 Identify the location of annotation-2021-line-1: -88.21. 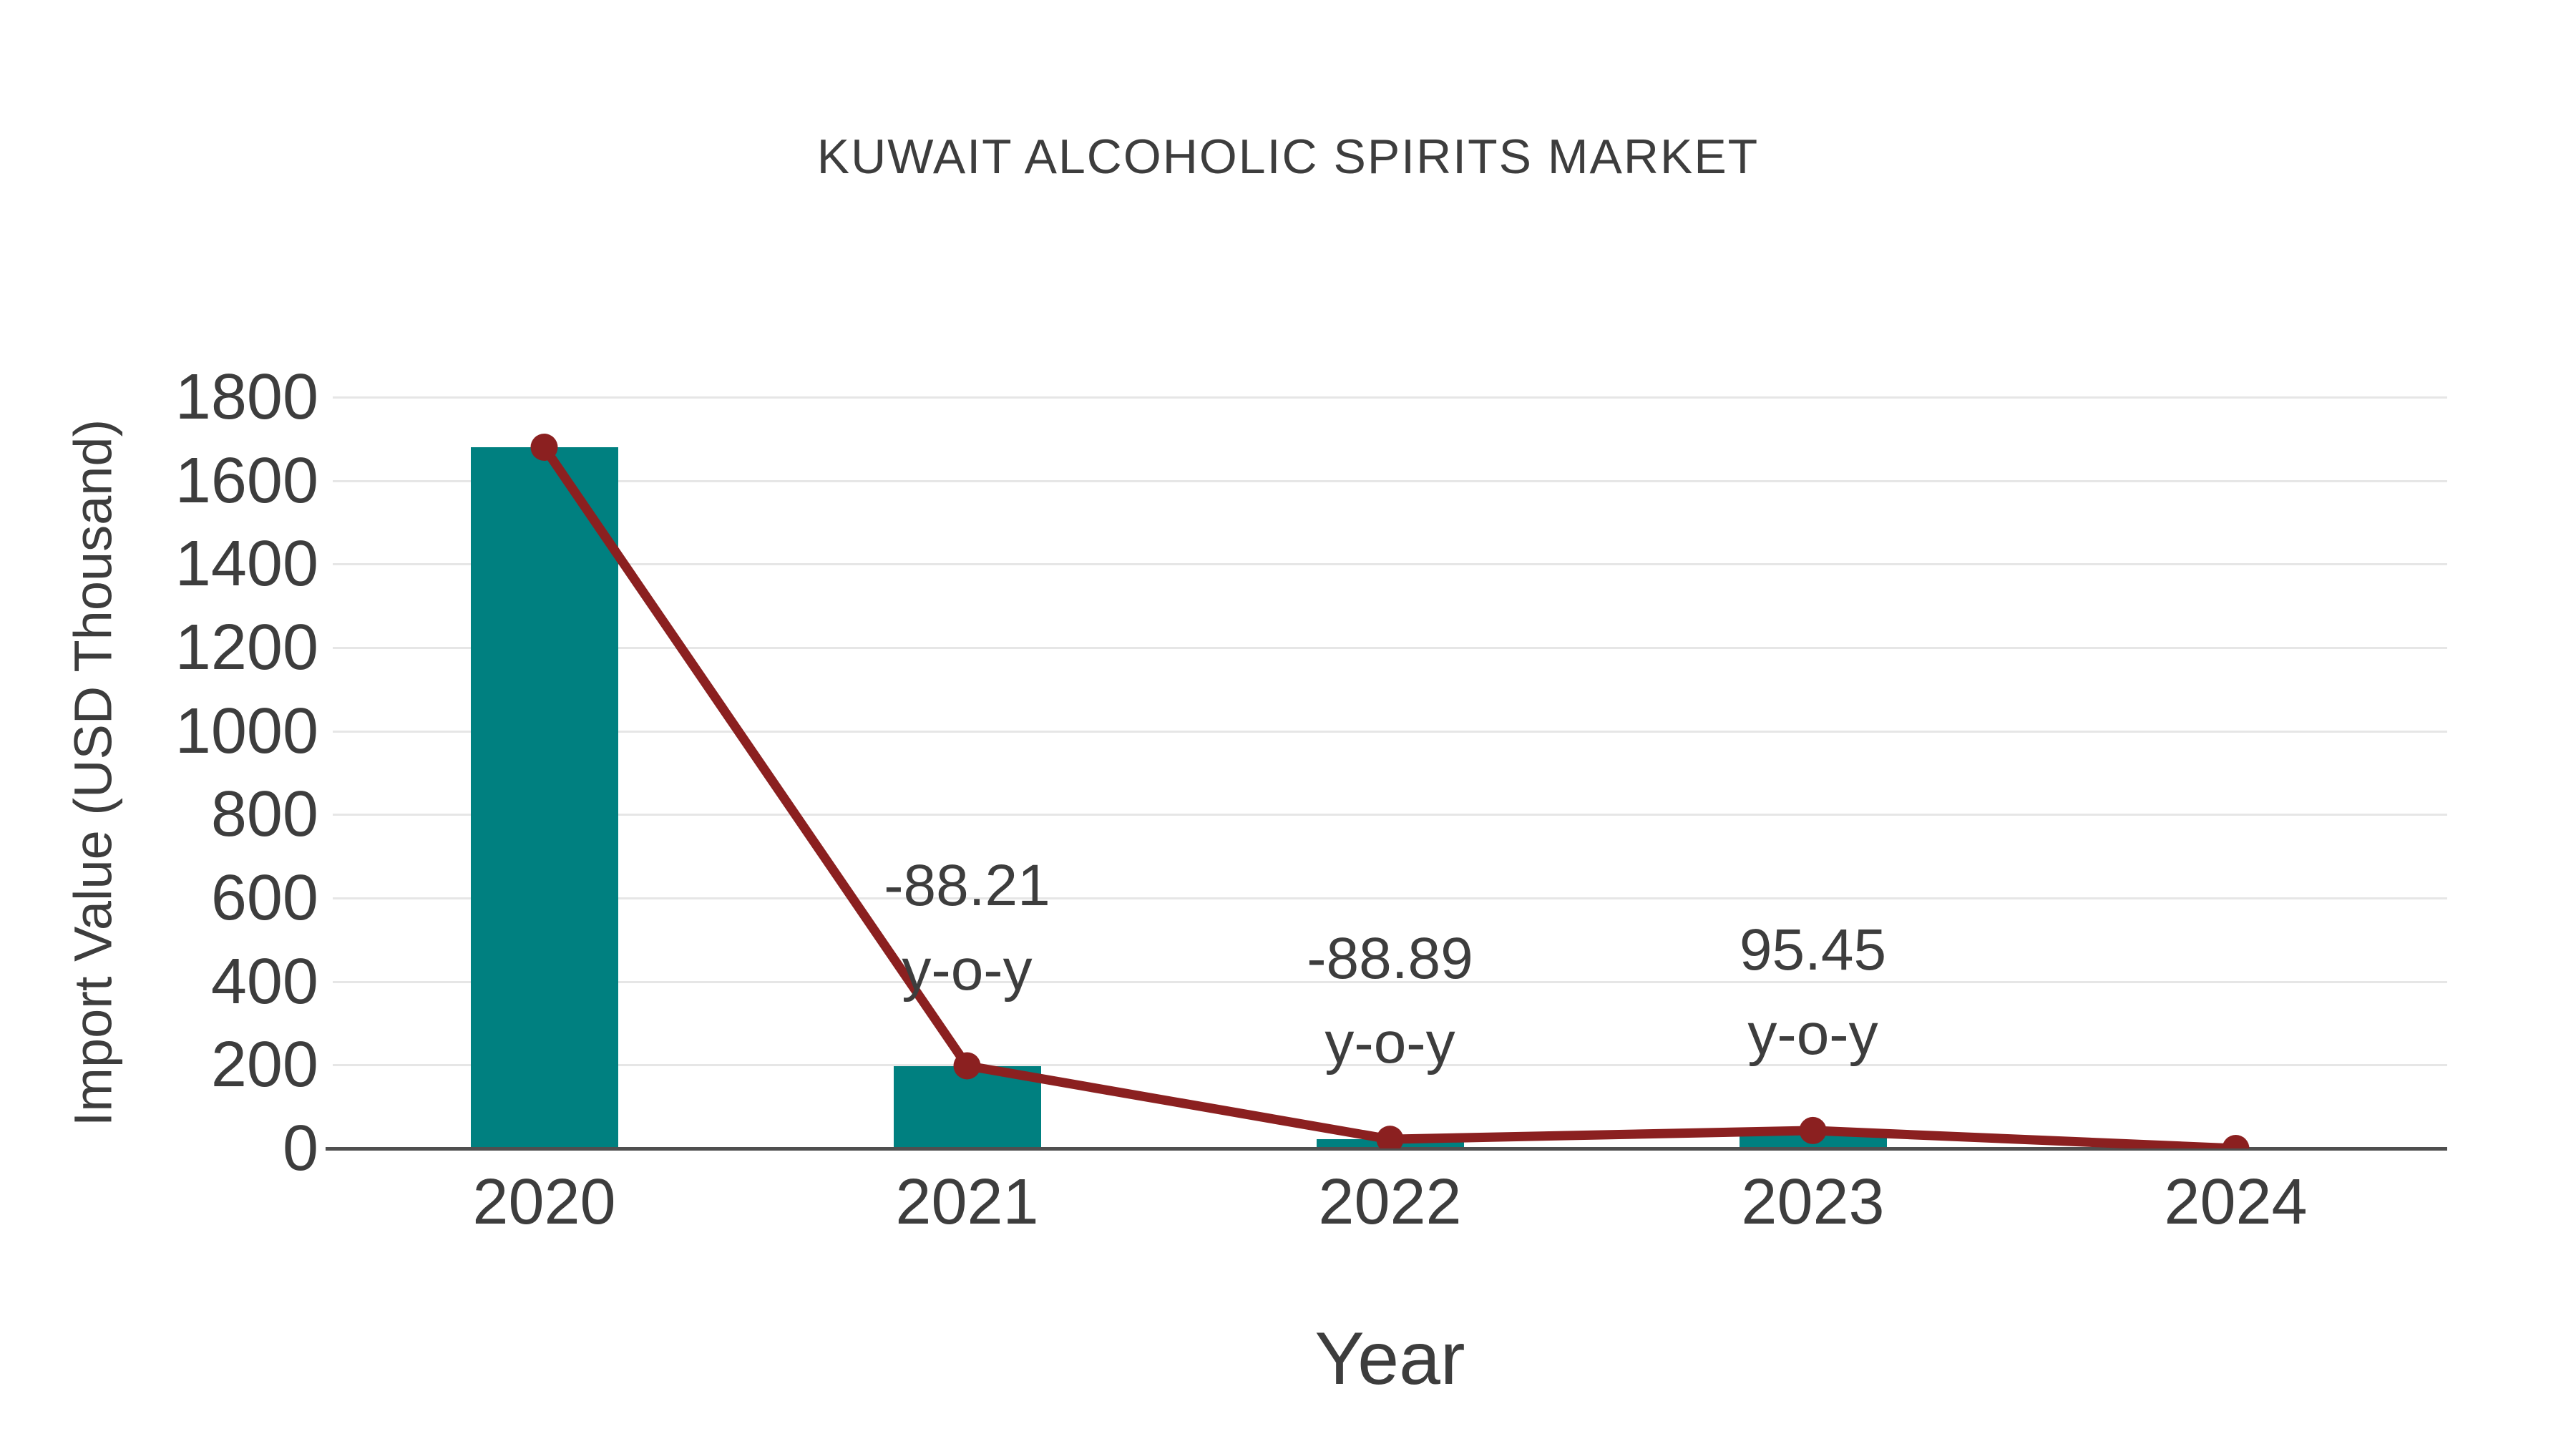
(967, 885).